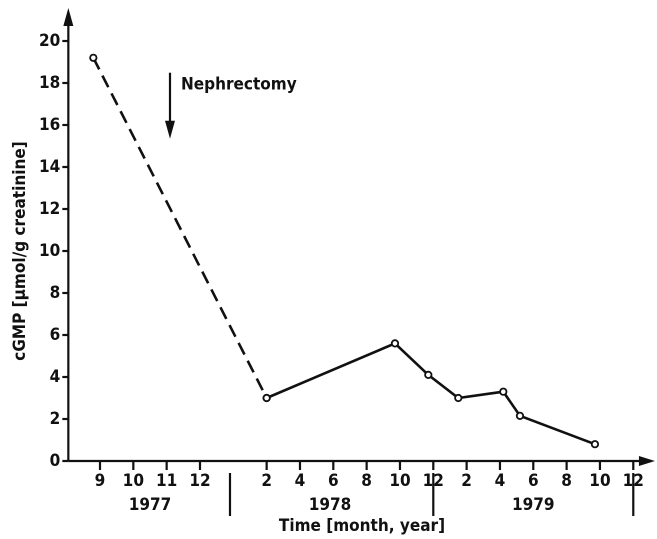 Image resolution: width=657 pixels, height=539 pixels. Describe the element at coordinates (49, 209) in the screenshot. I see `y-tick-label: 12` at that location.